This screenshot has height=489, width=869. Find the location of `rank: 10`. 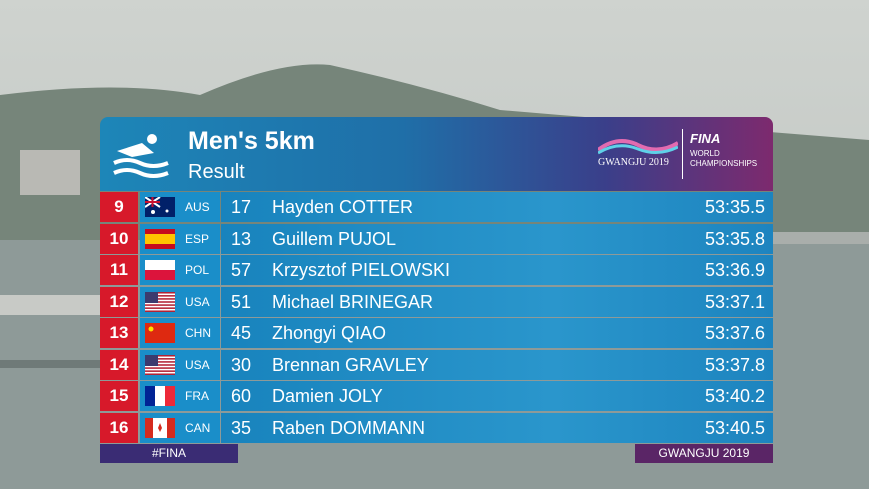

rank: 10 is located at coordinates (119, 238).